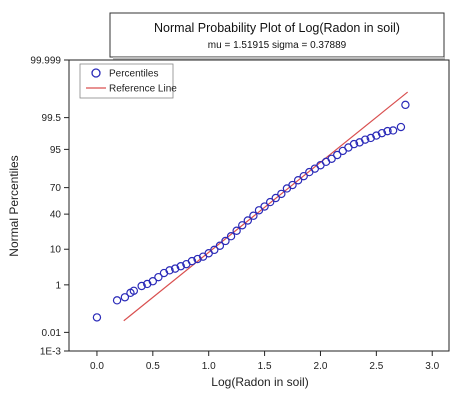 This screenshot has height=394, width=457. What do you see at coordinates (56, 188) in the screenshot?
I see `y-tick-label: 70` at bounding box center [56, 188].